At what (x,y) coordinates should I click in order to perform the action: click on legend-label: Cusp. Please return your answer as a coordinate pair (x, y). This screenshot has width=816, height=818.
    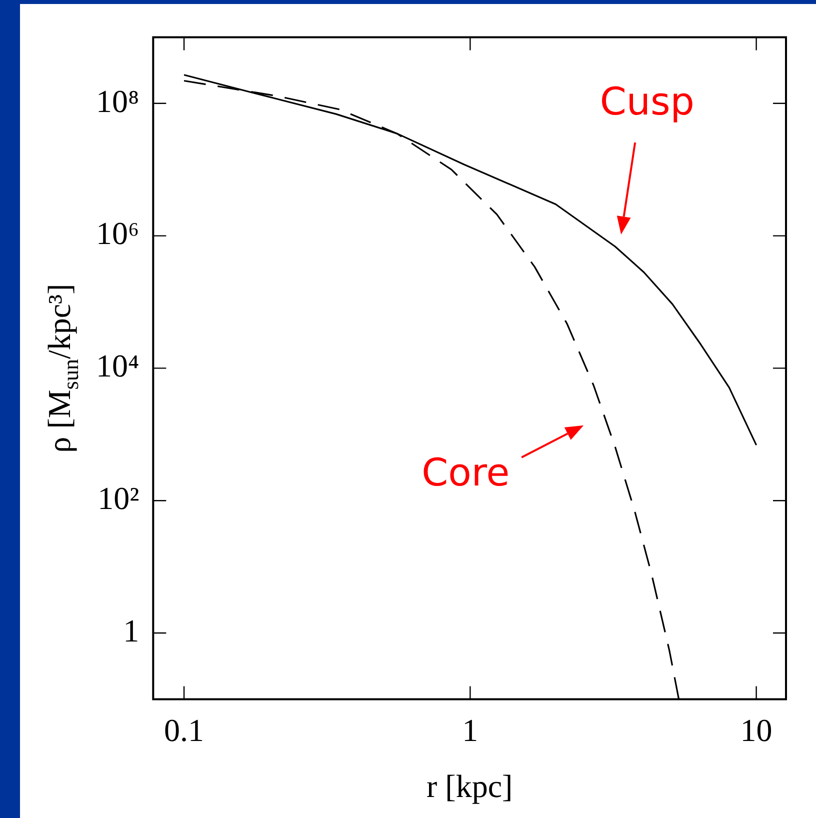
    Looking at the image, I should click on (647, 101).